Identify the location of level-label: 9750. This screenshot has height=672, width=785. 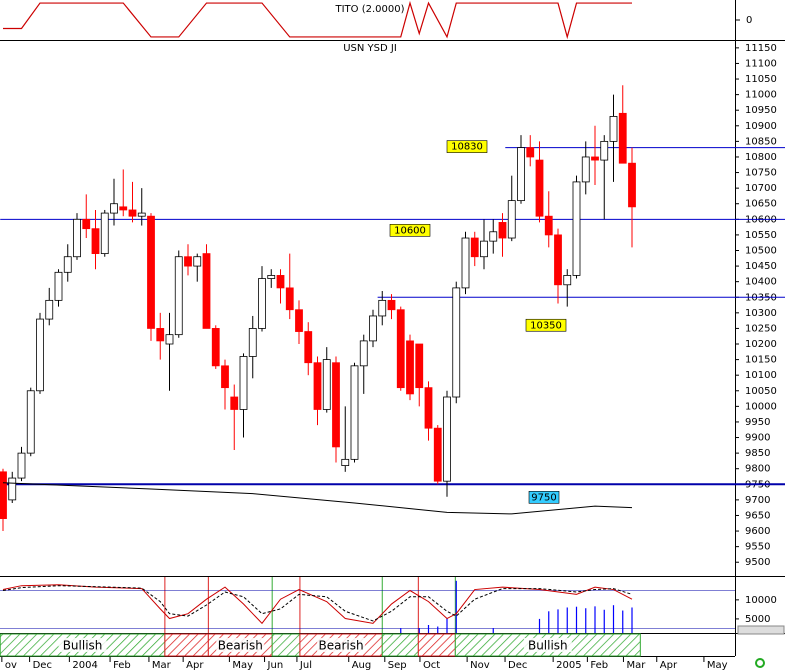
(543, 497).